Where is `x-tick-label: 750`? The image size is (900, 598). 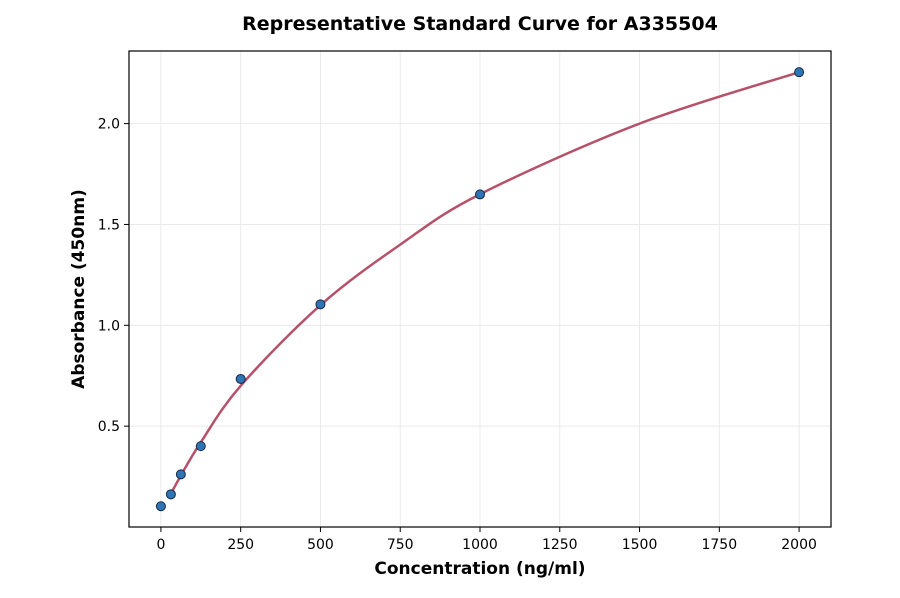 x-tick-label: 750 is located at coordinates (400, 545).